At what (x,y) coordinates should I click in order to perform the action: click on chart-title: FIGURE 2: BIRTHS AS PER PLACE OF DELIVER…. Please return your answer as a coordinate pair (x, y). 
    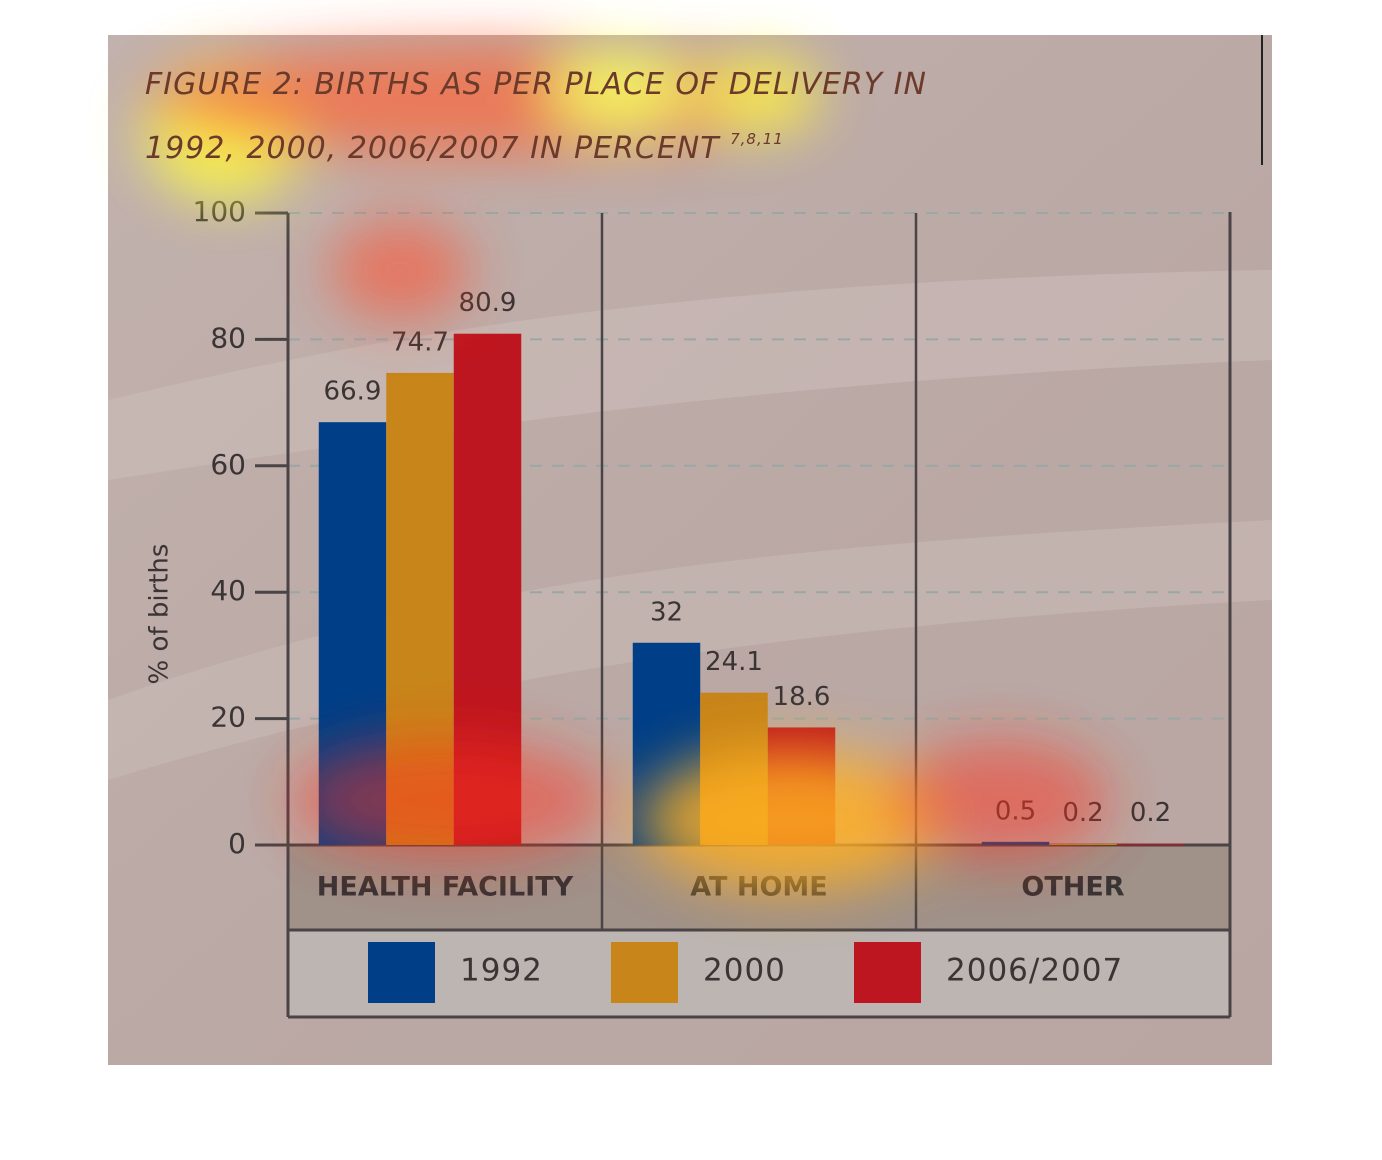
    Looking at the image, I should click on (570, 117).